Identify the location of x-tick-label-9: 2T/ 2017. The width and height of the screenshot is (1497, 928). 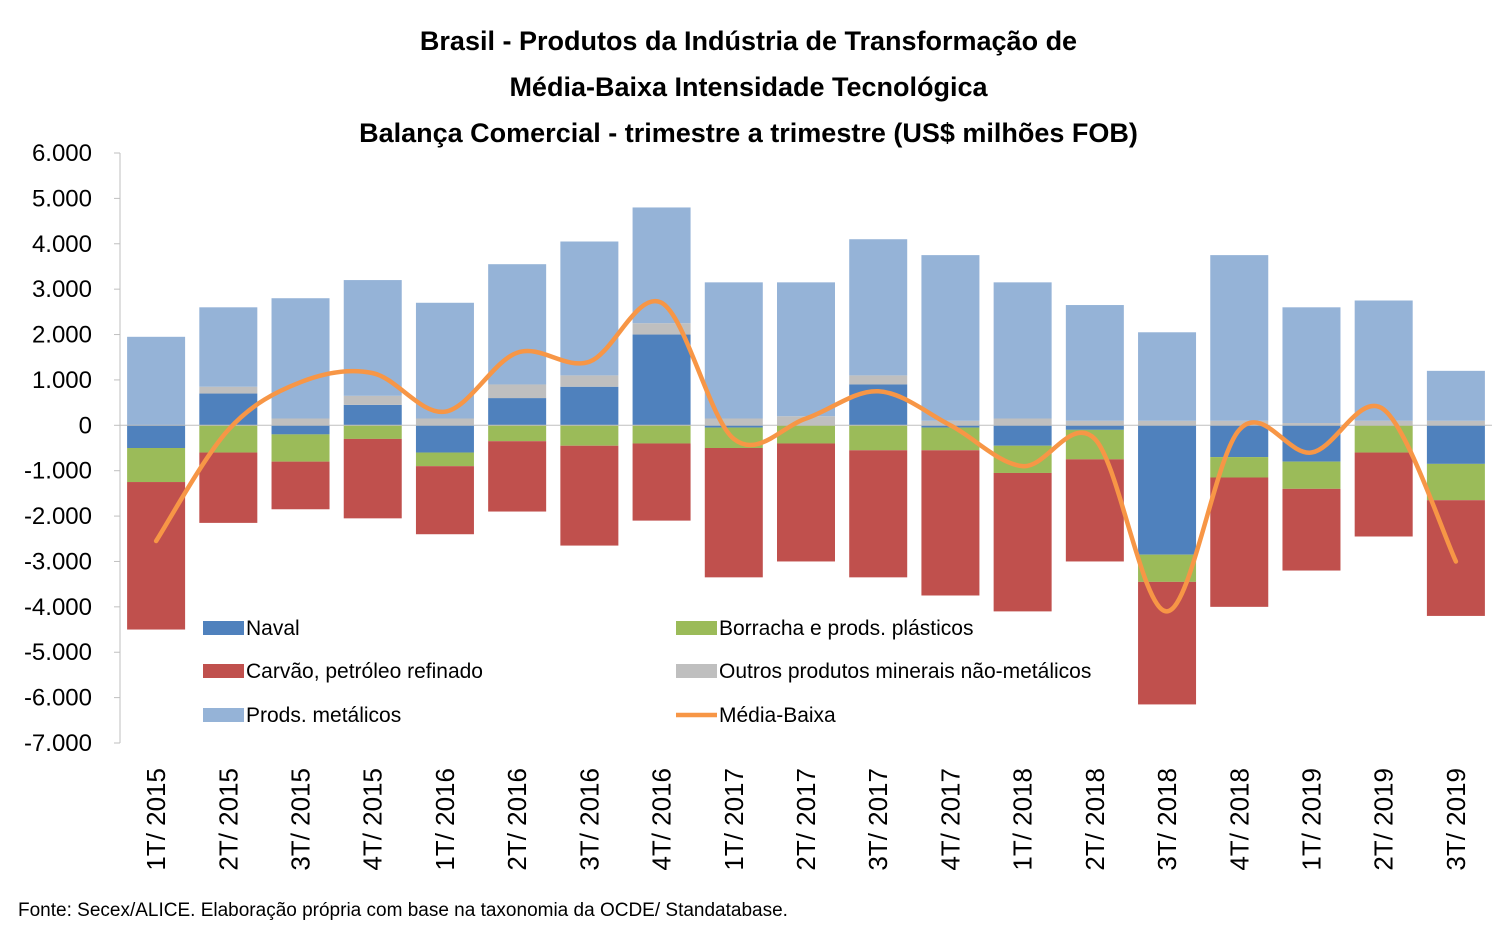
(806, 819).